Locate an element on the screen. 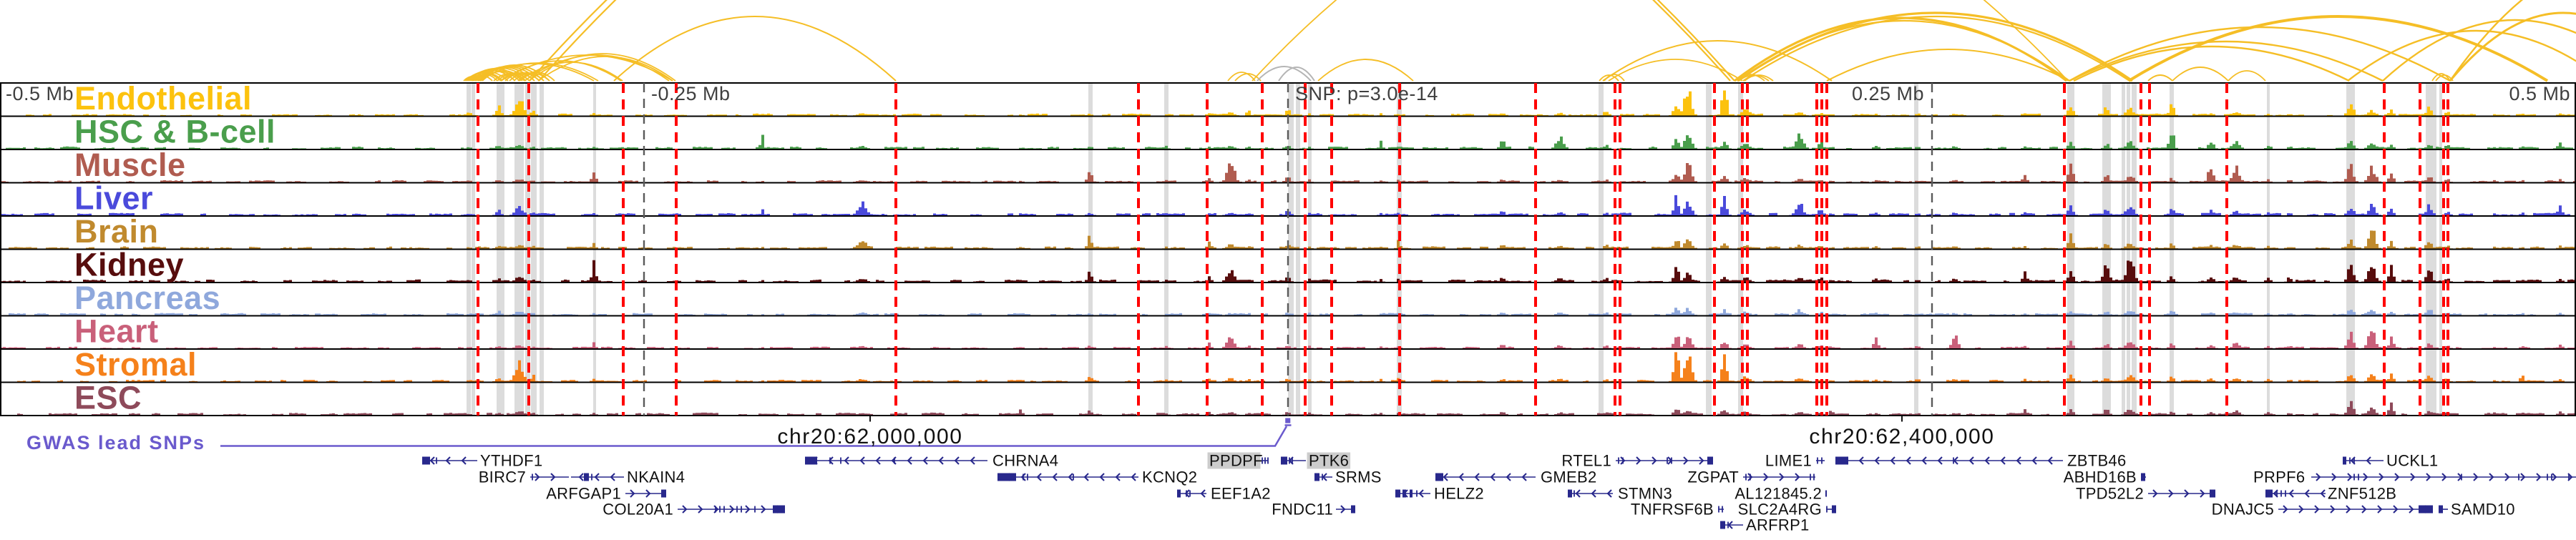  svg-text: SAMD10 is located at coordinates (2483, 510).